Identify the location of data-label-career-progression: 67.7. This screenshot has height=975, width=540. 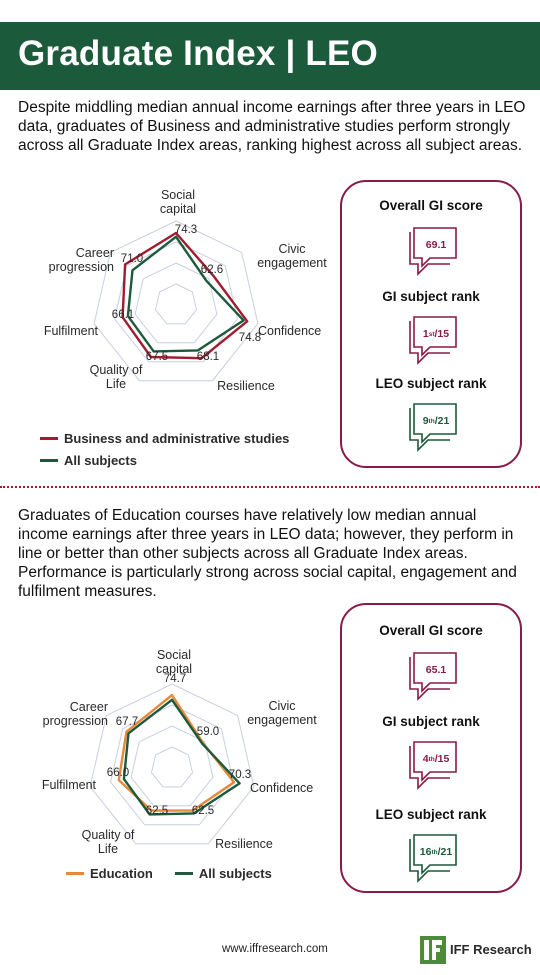
(127, 722).